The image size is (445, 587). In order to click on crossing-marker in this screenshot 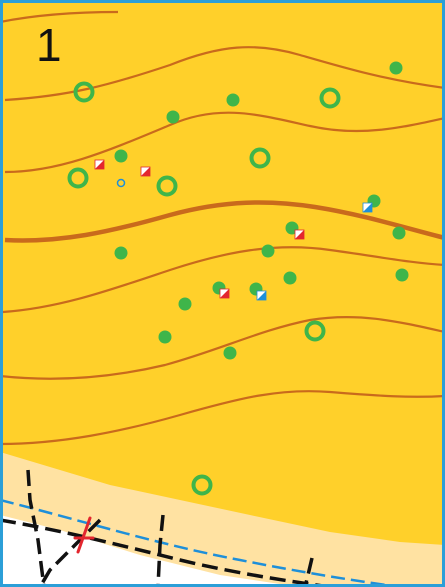, I will do `click(84, 535)`.